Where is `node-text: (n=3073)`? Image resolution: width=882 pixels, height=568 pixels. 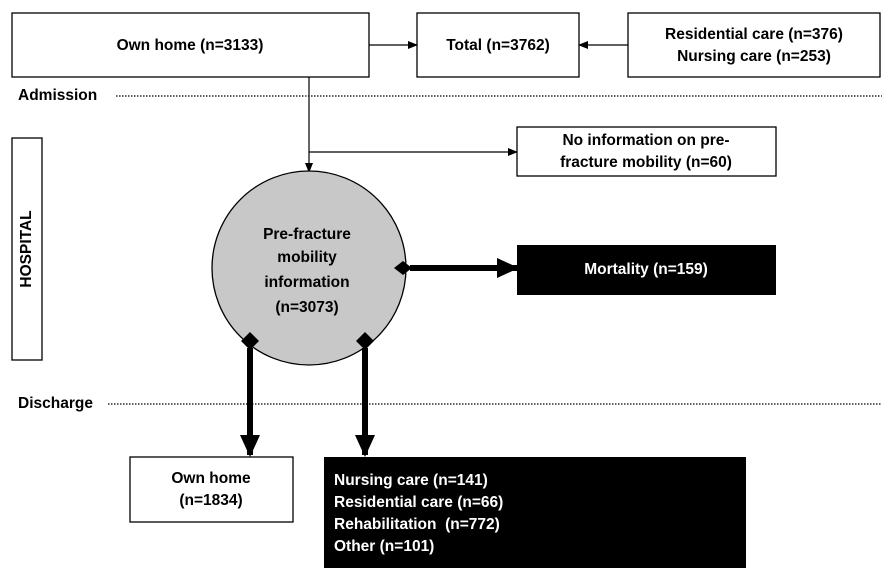 node-text: (n=3073) is located at coordinates (306, 307).